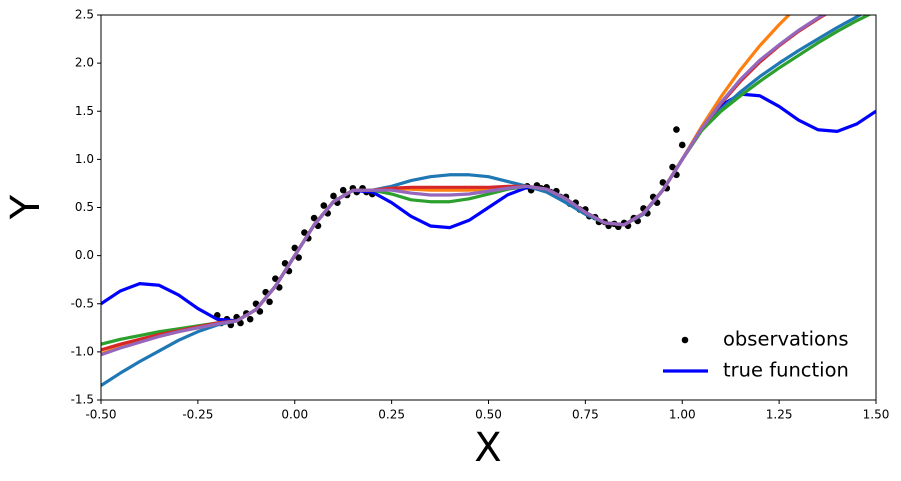 This screenshot has width=901, height=481. I want to click on legend-marker, so click(685, 340).